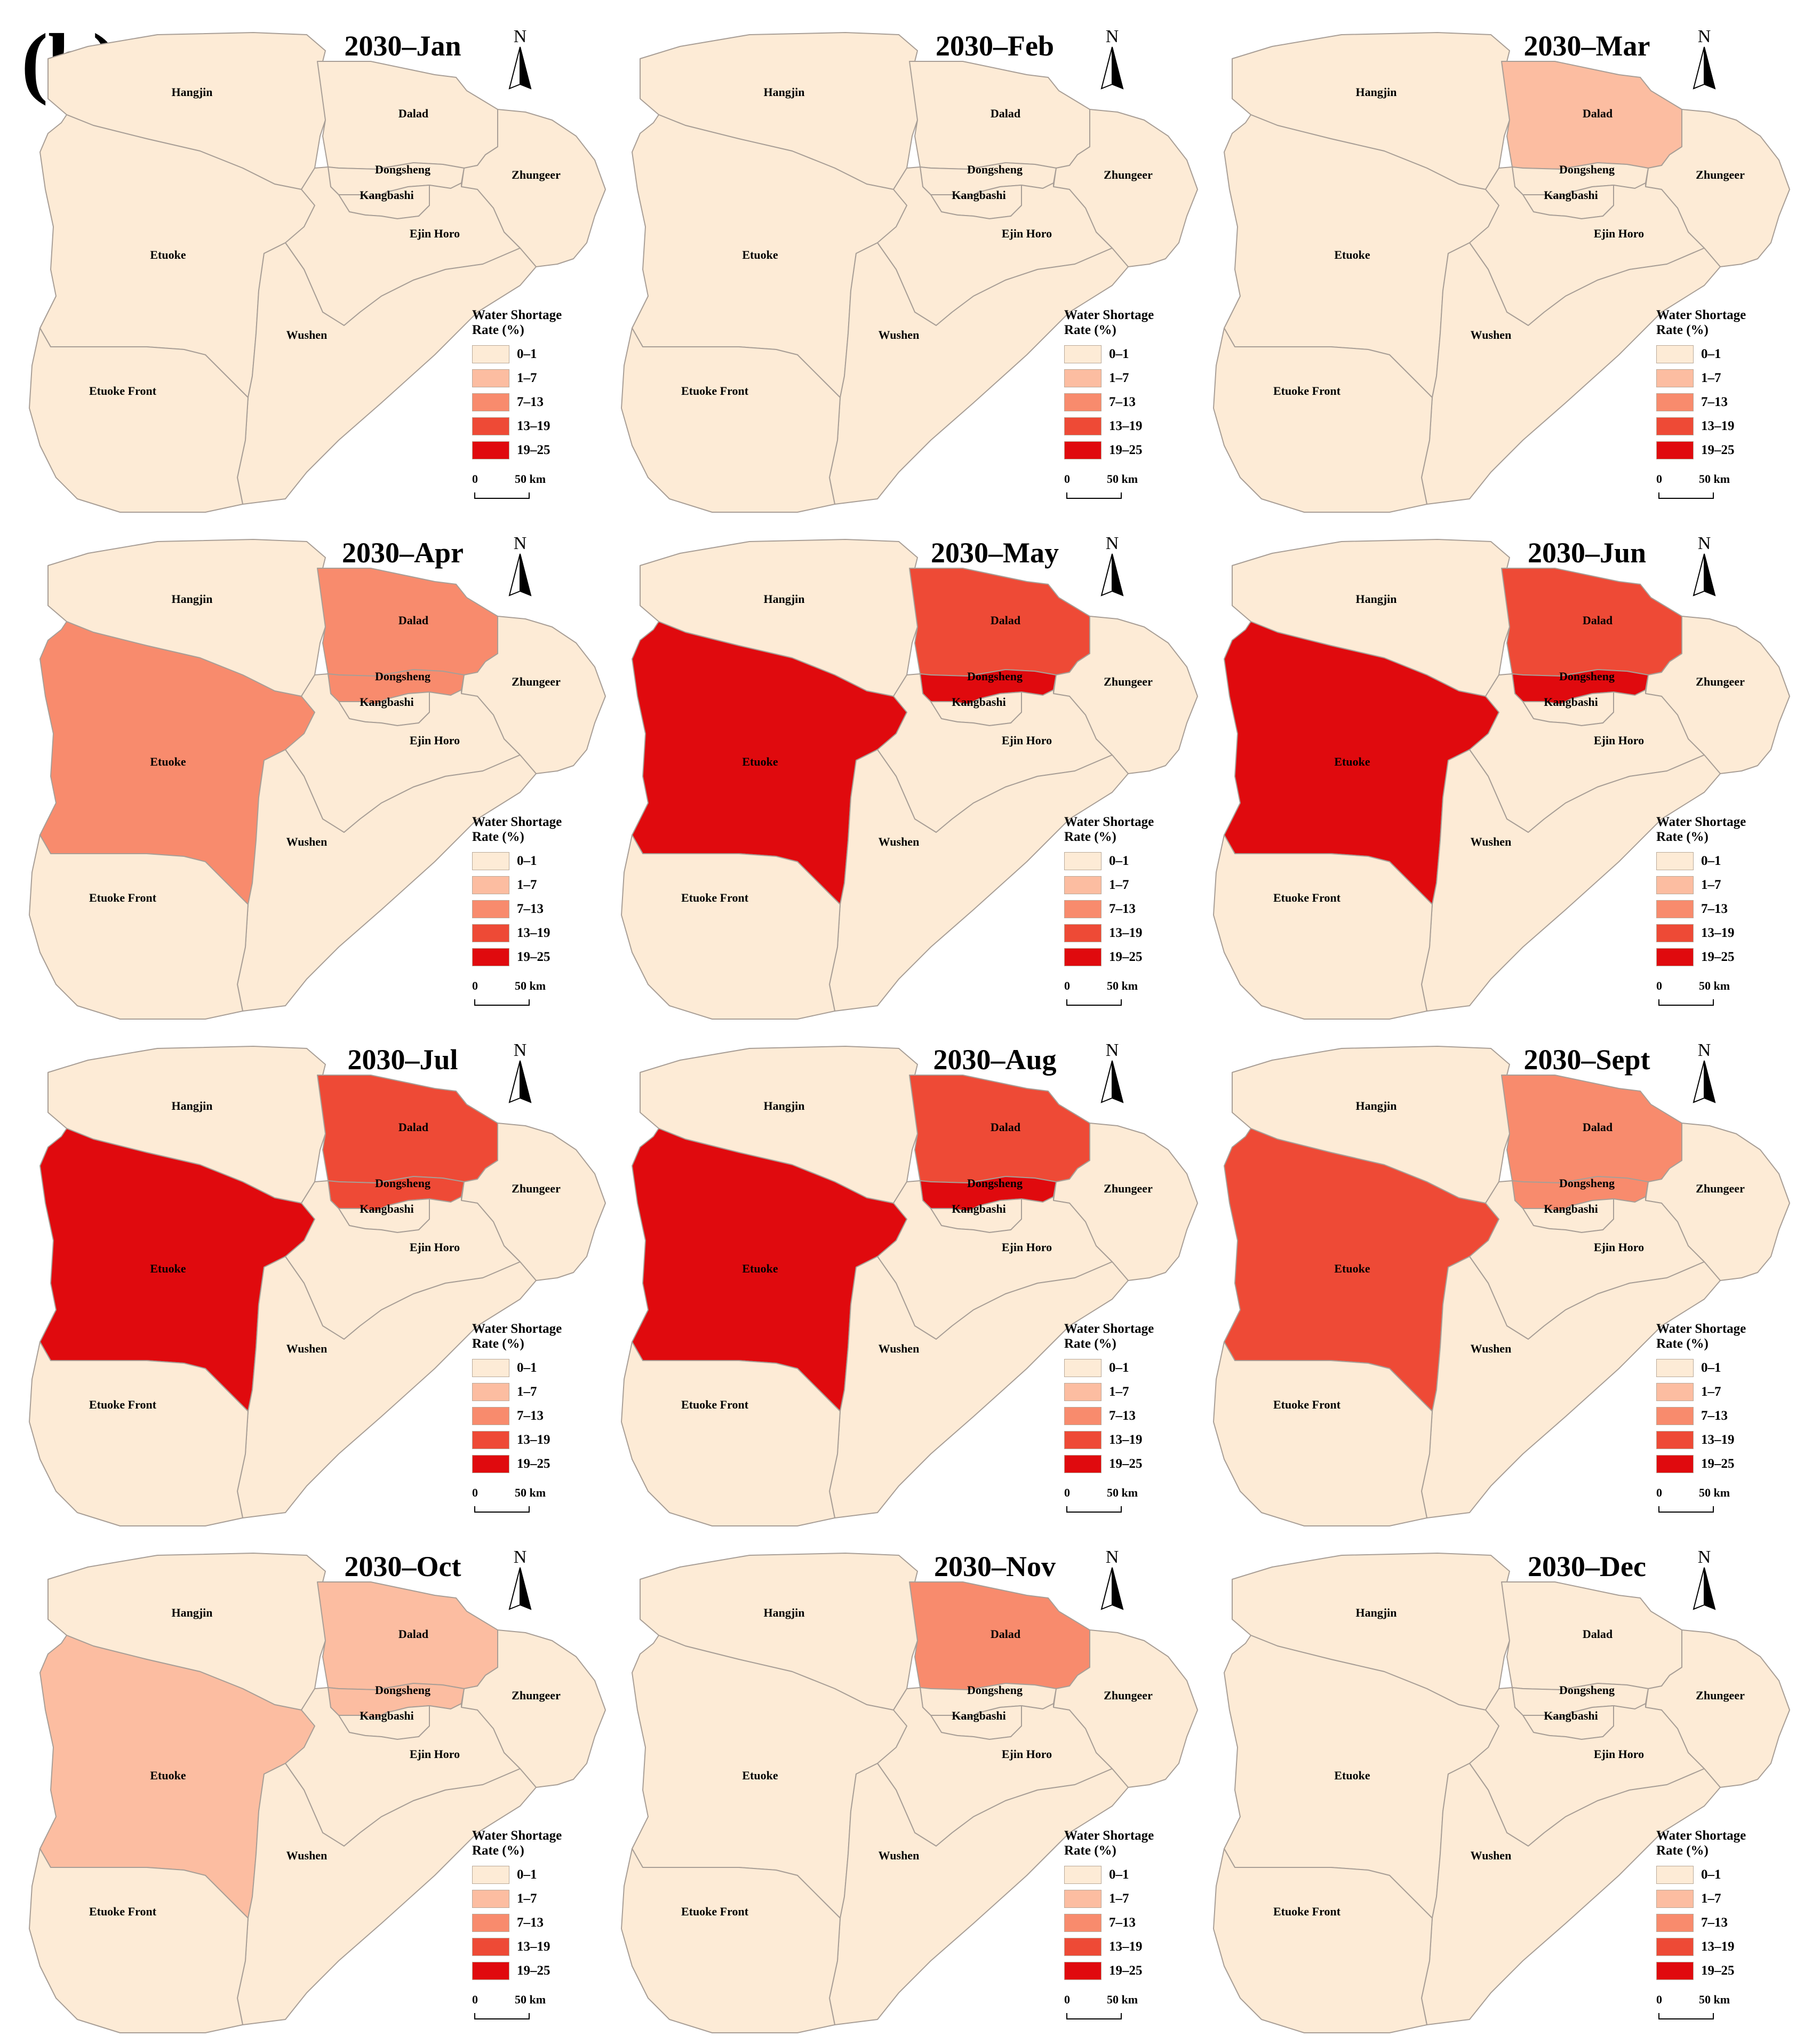  What do you see at coordinates (520, 566) in the screenshot?
I see `north-arrow-icon: N` at bounding box center [520, 566].